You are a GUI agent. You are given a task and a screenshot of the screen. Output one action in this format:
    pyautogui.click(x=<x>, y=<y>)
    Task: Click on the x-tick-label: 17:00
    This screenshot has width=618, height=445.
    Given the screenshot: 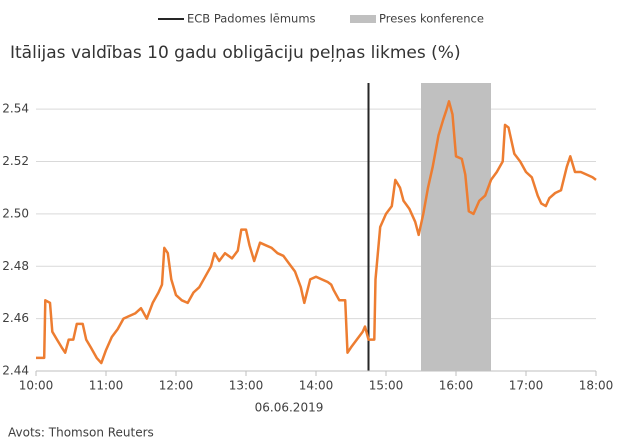 What is the action you would take?
    pyautogui.click(x=526, y=386)
    